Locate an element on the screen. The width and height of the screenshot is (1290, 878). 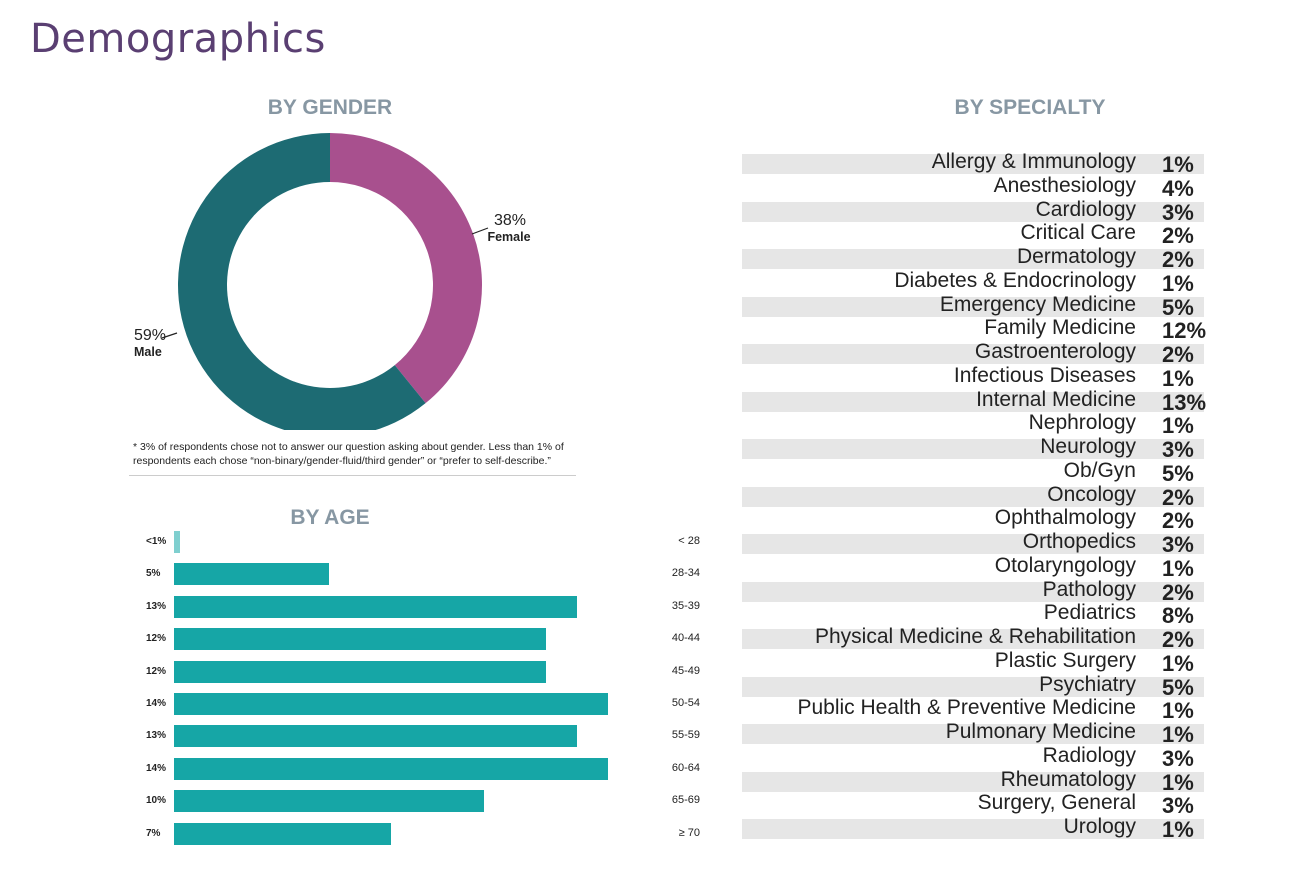
age-category-label: 60-64 is located at coordinates (685, 767).